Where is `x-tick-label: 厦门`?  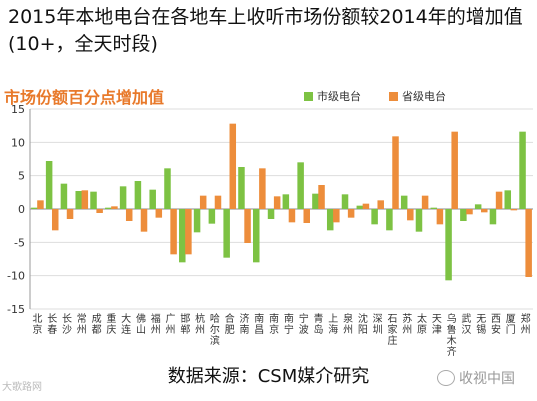 x-tick-label: 厦门 is located at coordinates (511, 324).